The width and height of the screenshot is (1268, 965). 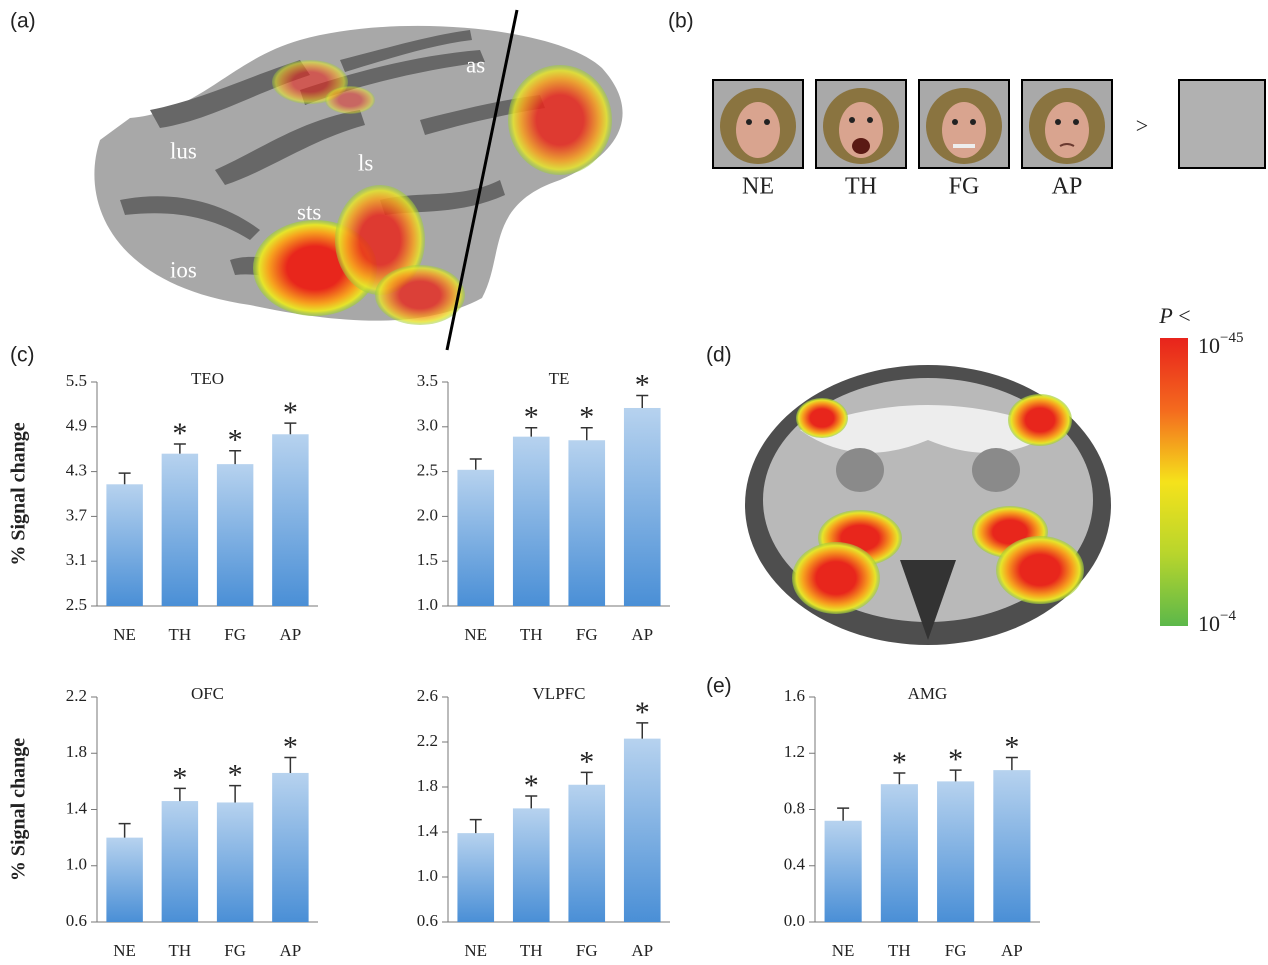 I want to click on panel-label: (e), so click(x=719, y=686).